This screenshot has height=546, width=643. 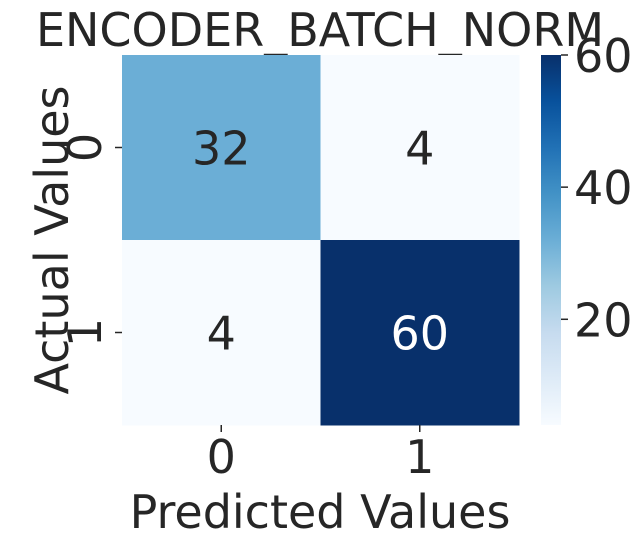 I want to click on cell-value-r1-c1: 60, so click(x=419, y=334).